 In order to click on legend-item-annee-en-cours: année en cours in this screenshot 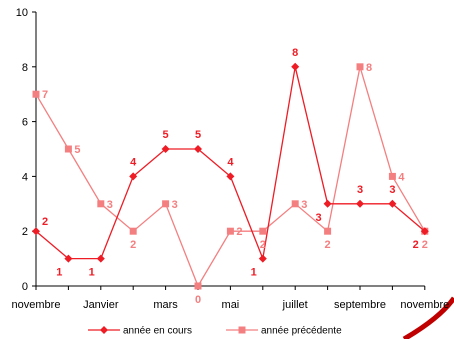, I will do `click(140, 331)`.